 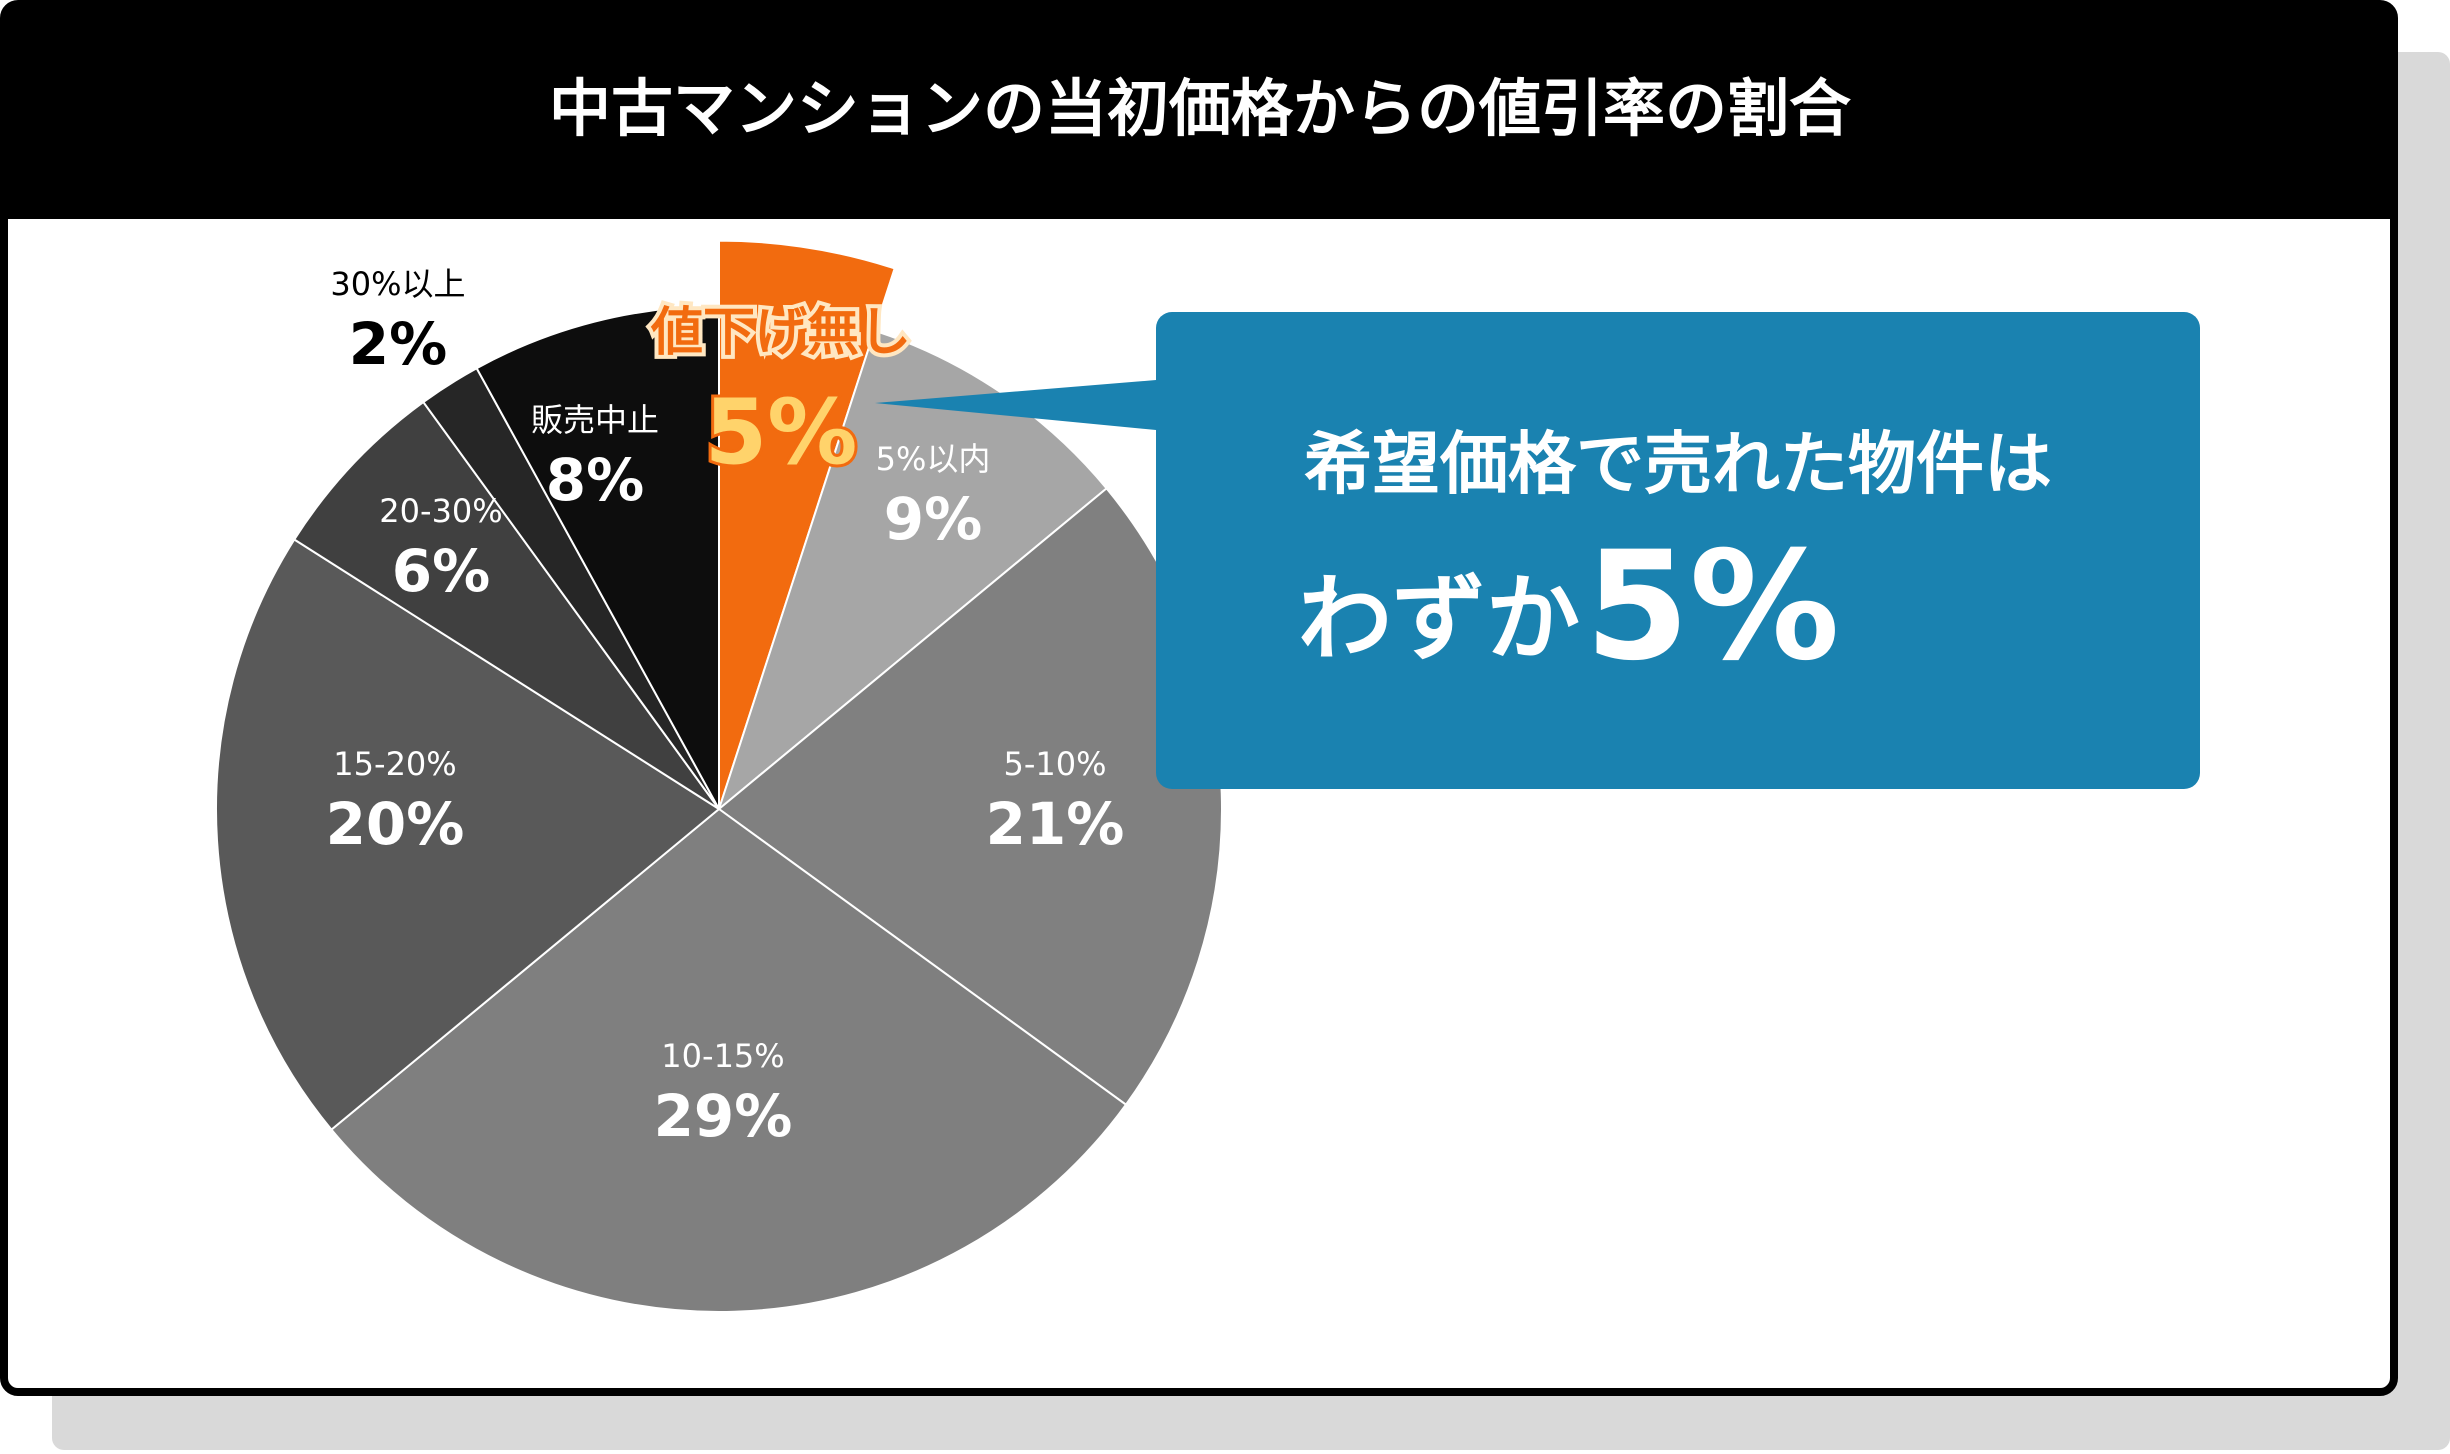 I want to click on slice-name: 10-15%, so click(x=722, y=1056).